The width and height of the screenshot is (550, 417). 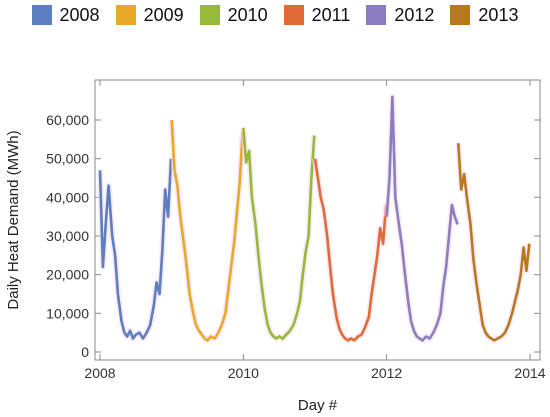 I want to click on series-halo-2011, so click(x=350, y=251).